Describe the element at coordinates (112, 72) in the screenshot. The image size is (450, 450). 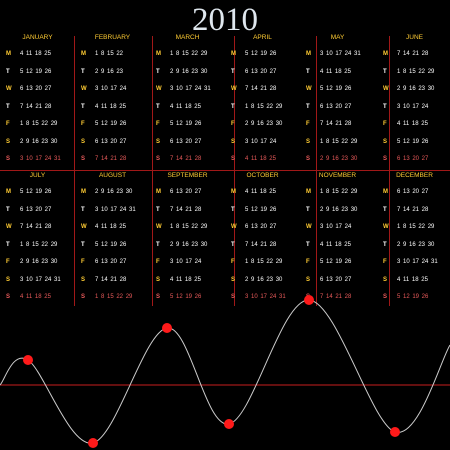
I see `week-row: T 2 9 16 23` at that location.